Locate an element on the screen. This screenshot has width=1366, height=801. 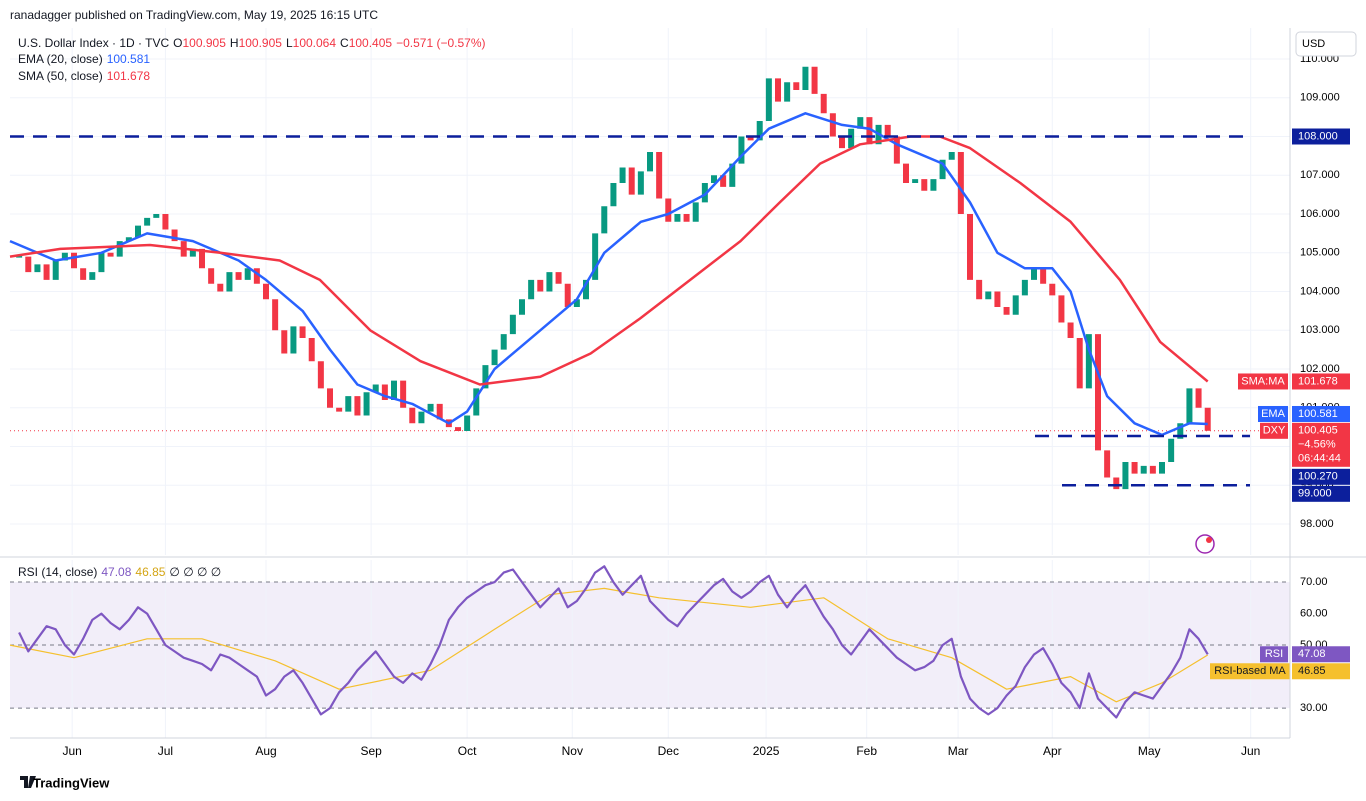
ohlc-letter: O is located at coordinates (178, 43).